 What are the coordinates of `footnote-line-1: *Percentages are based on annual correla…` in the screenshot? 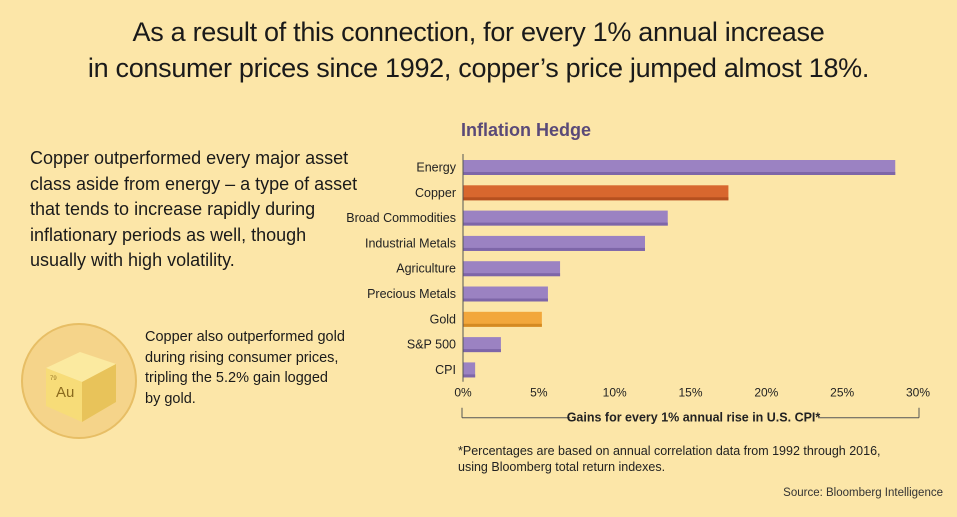 It's located at (669, 451).